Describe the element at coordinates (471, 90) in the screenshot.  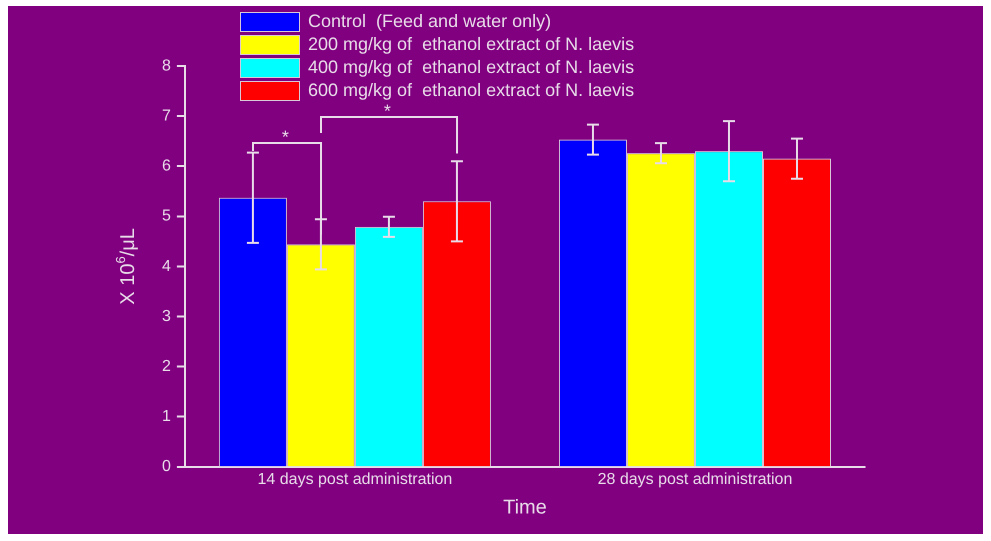
I see `legend-label: 600 mg/kg of ethanol extract of N. laevis` at that location.